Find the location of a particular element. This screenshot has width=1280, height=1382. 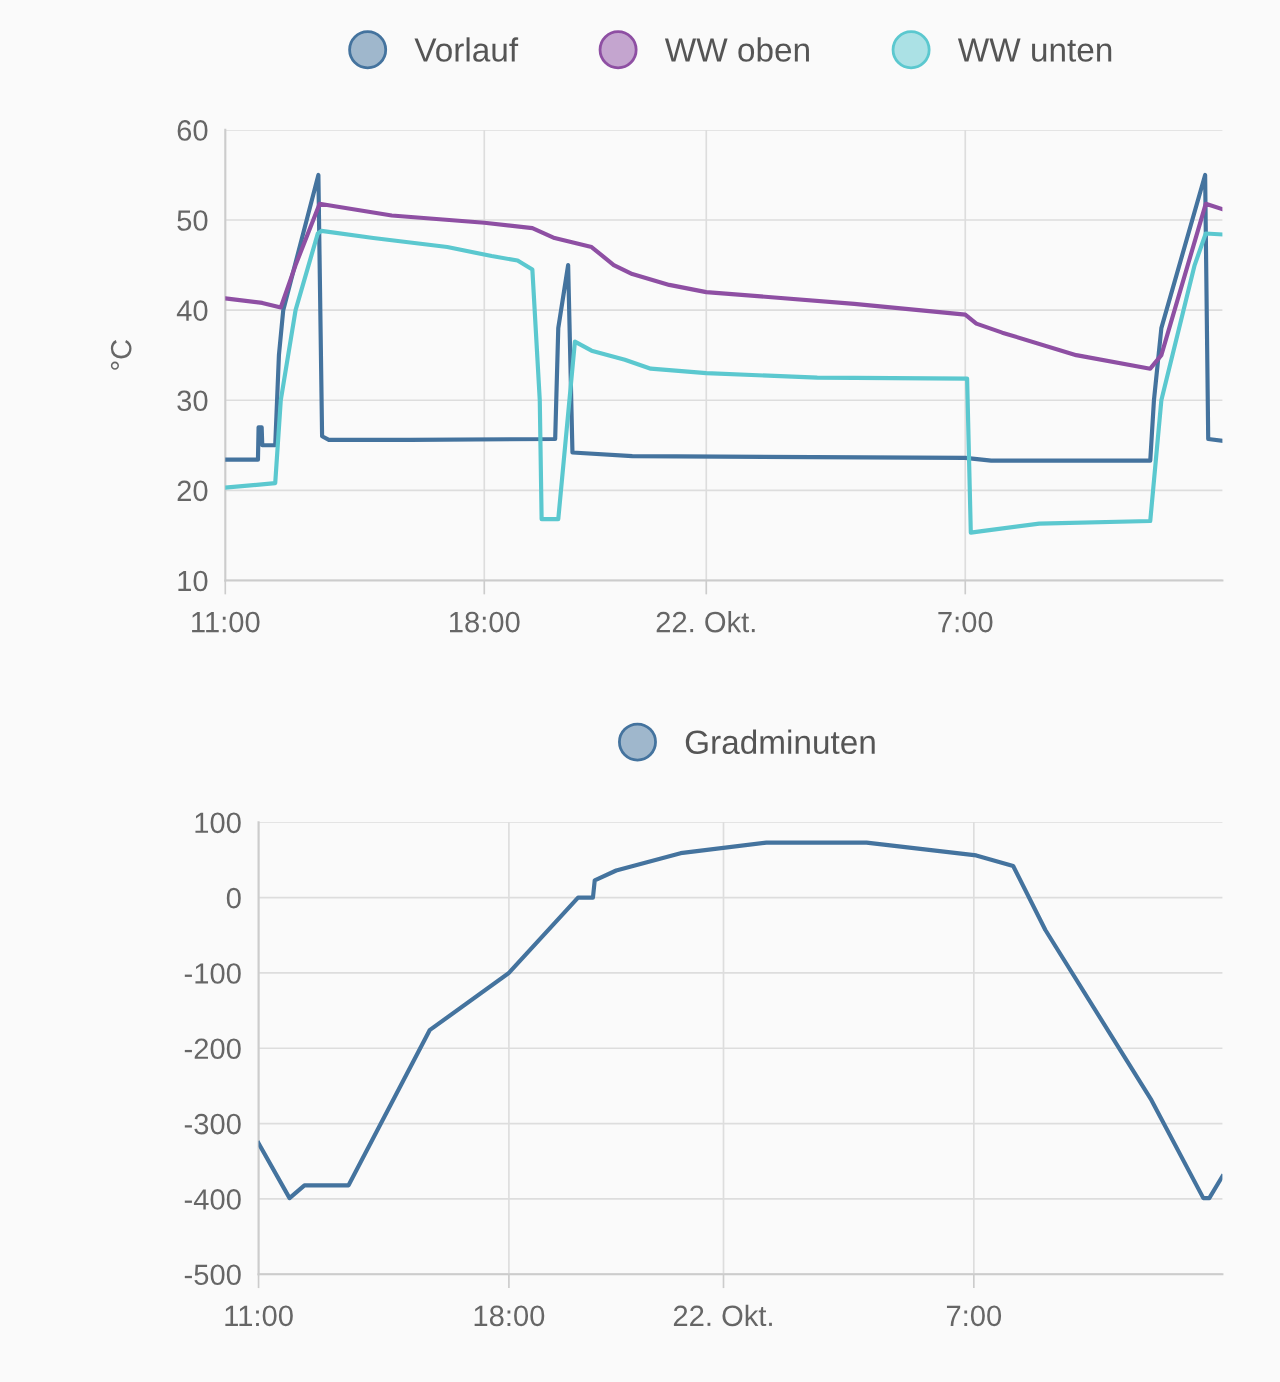

y-tick-label: 30 is located at coordinates (192, 401).